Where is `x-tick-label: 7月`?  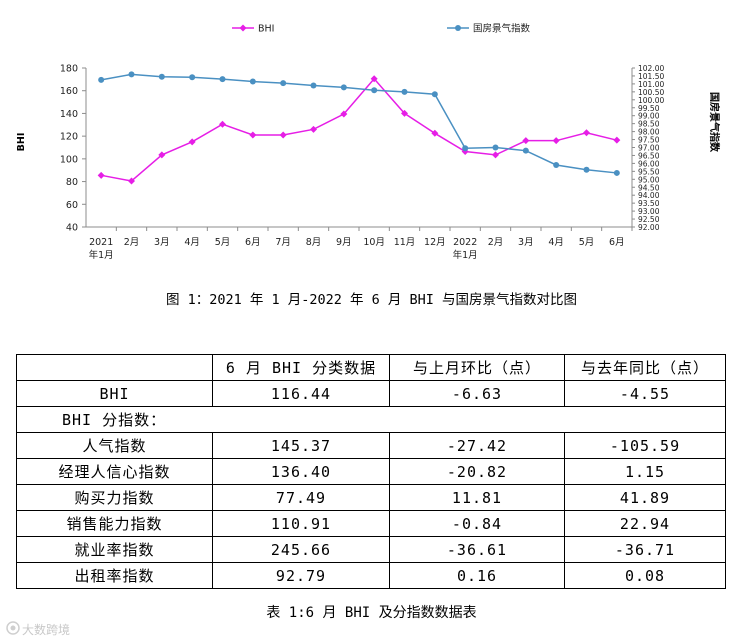
x-tick-label: 7月 is located at coordinates (283, 242).